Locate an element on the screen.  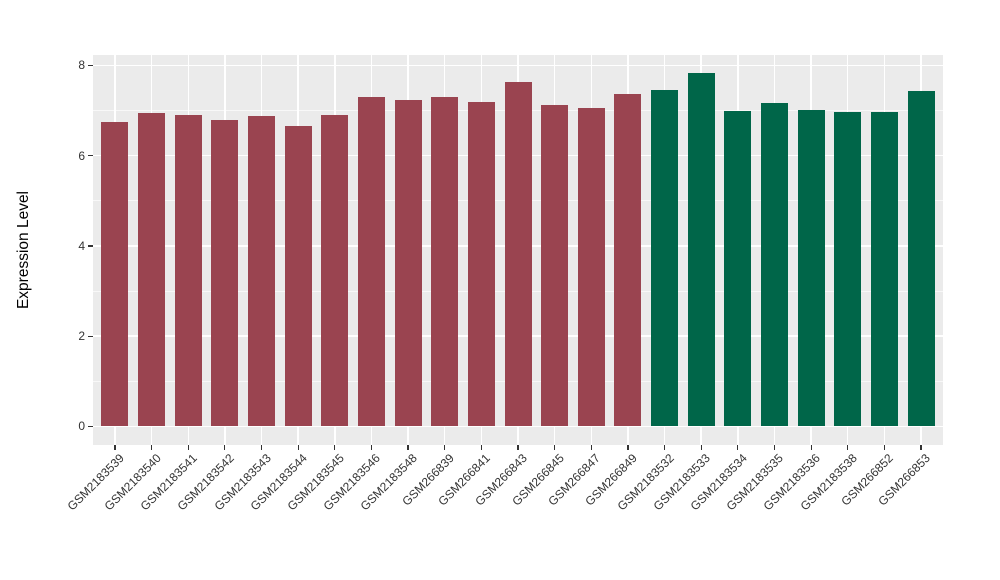
bar-GSM266849 is located at coordinates (628, 260).